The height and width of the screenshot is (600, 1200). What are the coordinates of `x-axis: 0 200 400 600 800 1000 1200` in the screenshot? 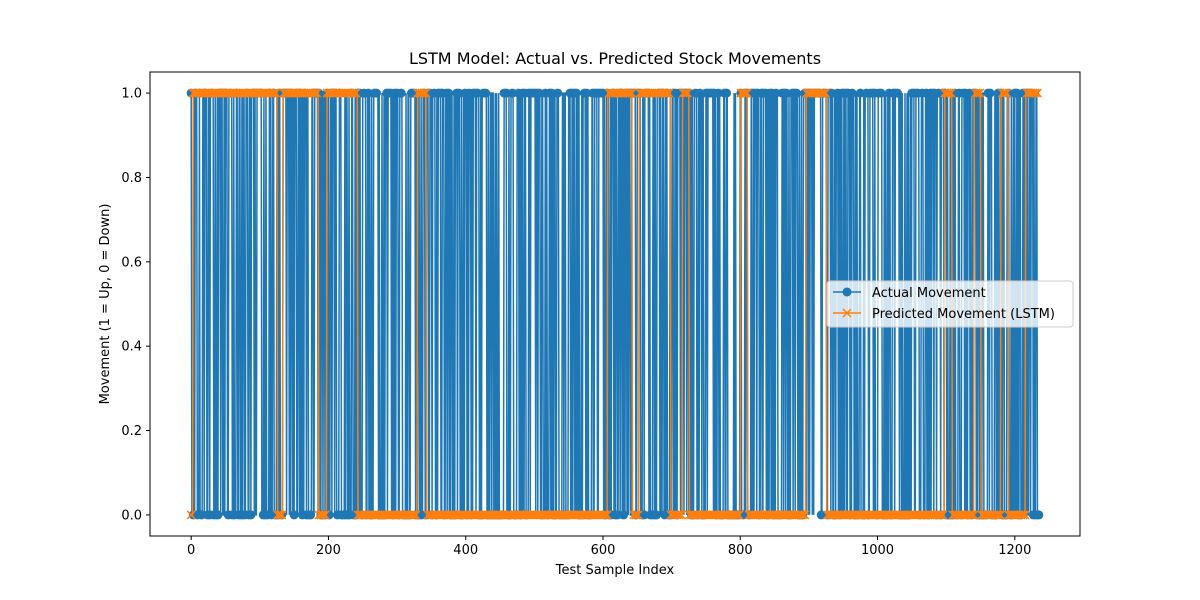 It's located at (609, 547).